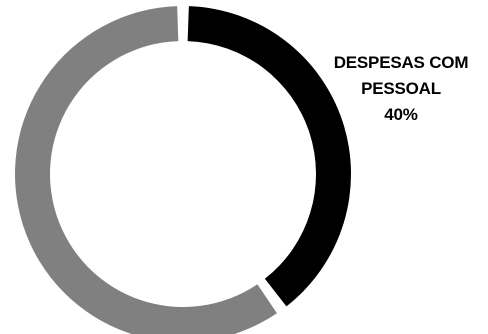 This screenshot has height=334, width=488. Describe the element at coordinates (401, 114) in the screenshot. I see `slice-label-value: 40%` at that location.